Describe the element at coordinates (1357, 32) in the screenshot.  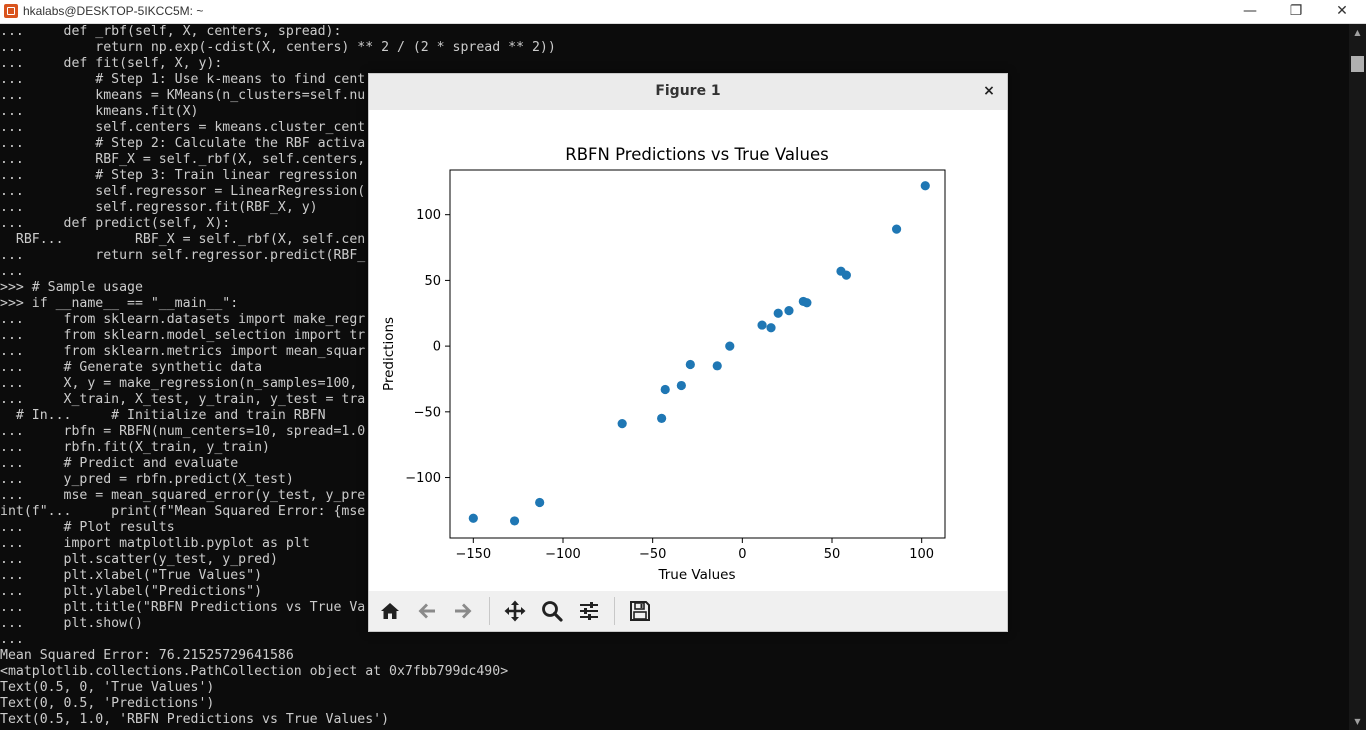
I see `scroll-up-arrow-icon: ▲` at that location.